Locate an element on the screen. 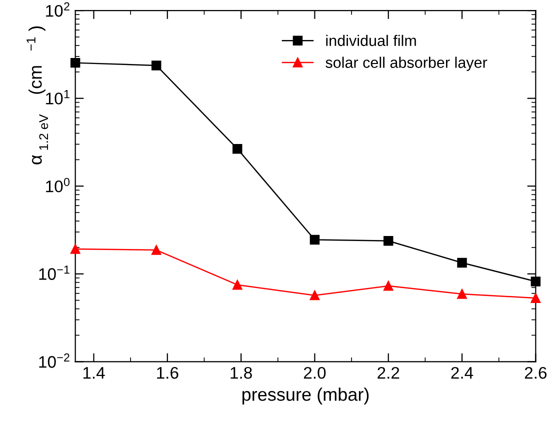 The image size is (558, 423). y-tick-label: 10$^{−2}$ is located at coordinates (54, 360).